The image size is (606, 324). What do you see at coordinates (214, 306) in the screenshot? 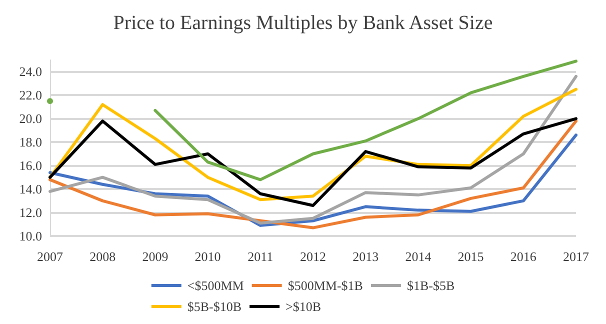
I see `legend-label: $5B-$10B` at bounding box center [214, 306].